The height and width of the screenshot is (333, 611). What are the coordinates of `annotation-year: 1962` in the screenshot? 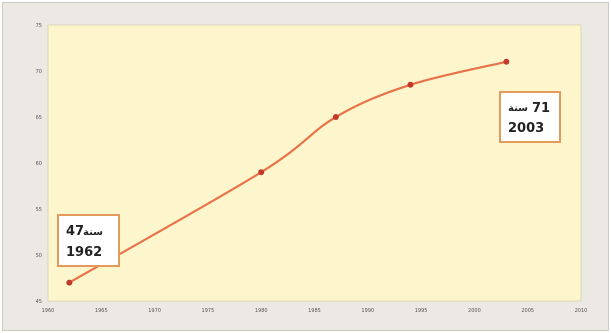 It's located at (84, 252).